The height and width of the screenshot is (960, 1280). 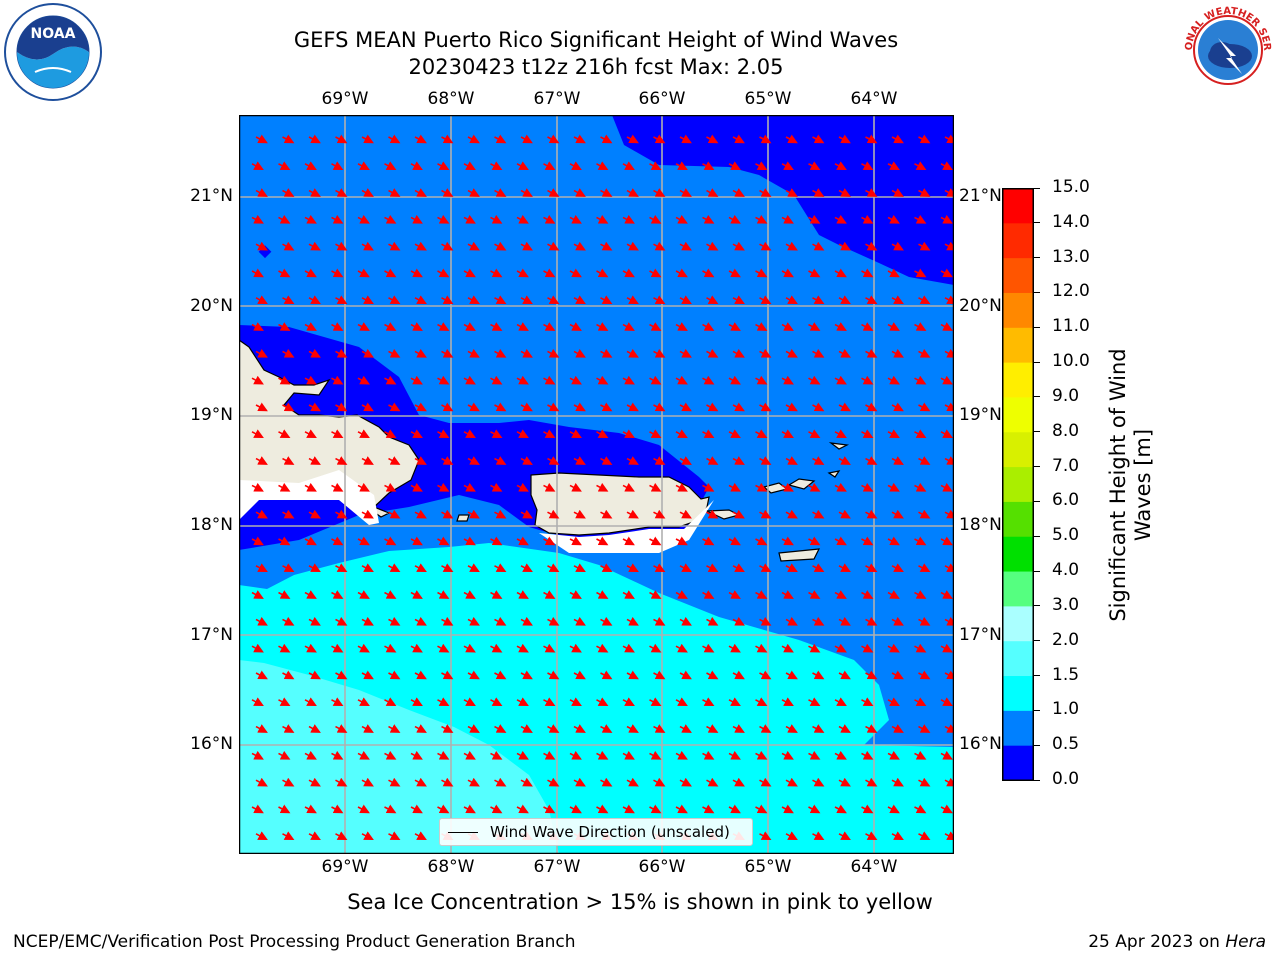 What do you see at coordinates (980, 525) in the screenshot?
I see `lat-tick-right-18n: 18°N` at bounding box center [980, 525].